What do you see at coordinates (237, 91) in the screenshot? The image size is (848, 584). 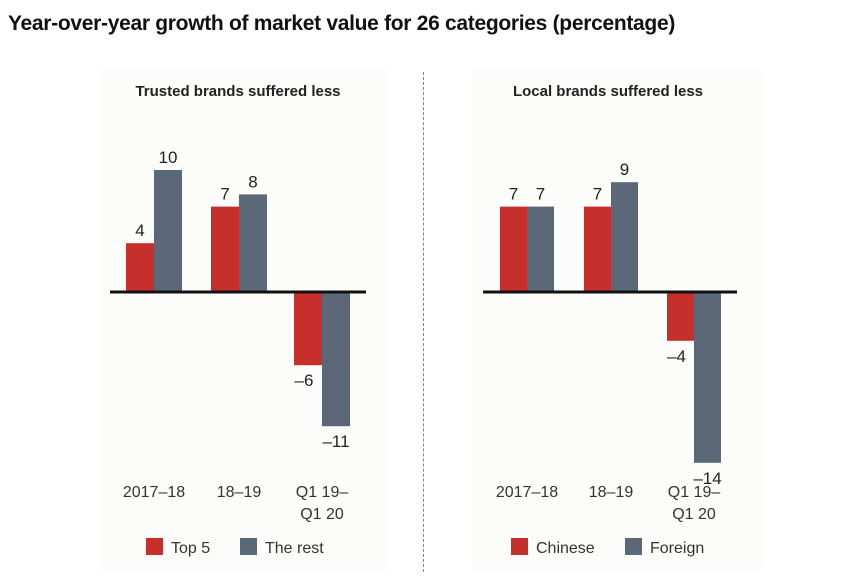 I see `chart-title: Trusted brands suffered less` at bounding box center [237, 91].